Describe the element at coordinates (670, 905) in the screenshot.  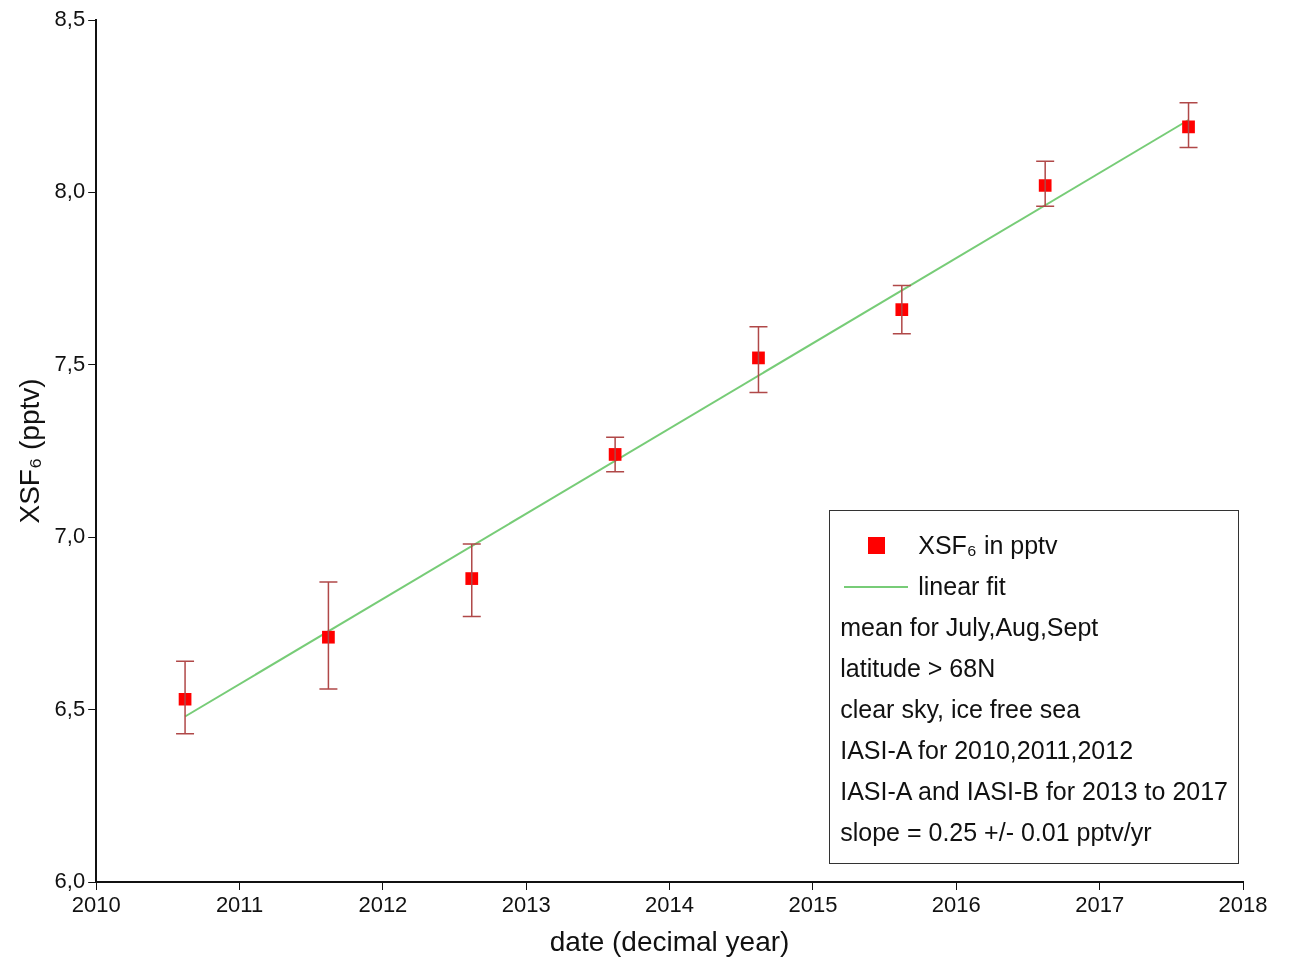
I see `x-tick-label: 2014` at that location.